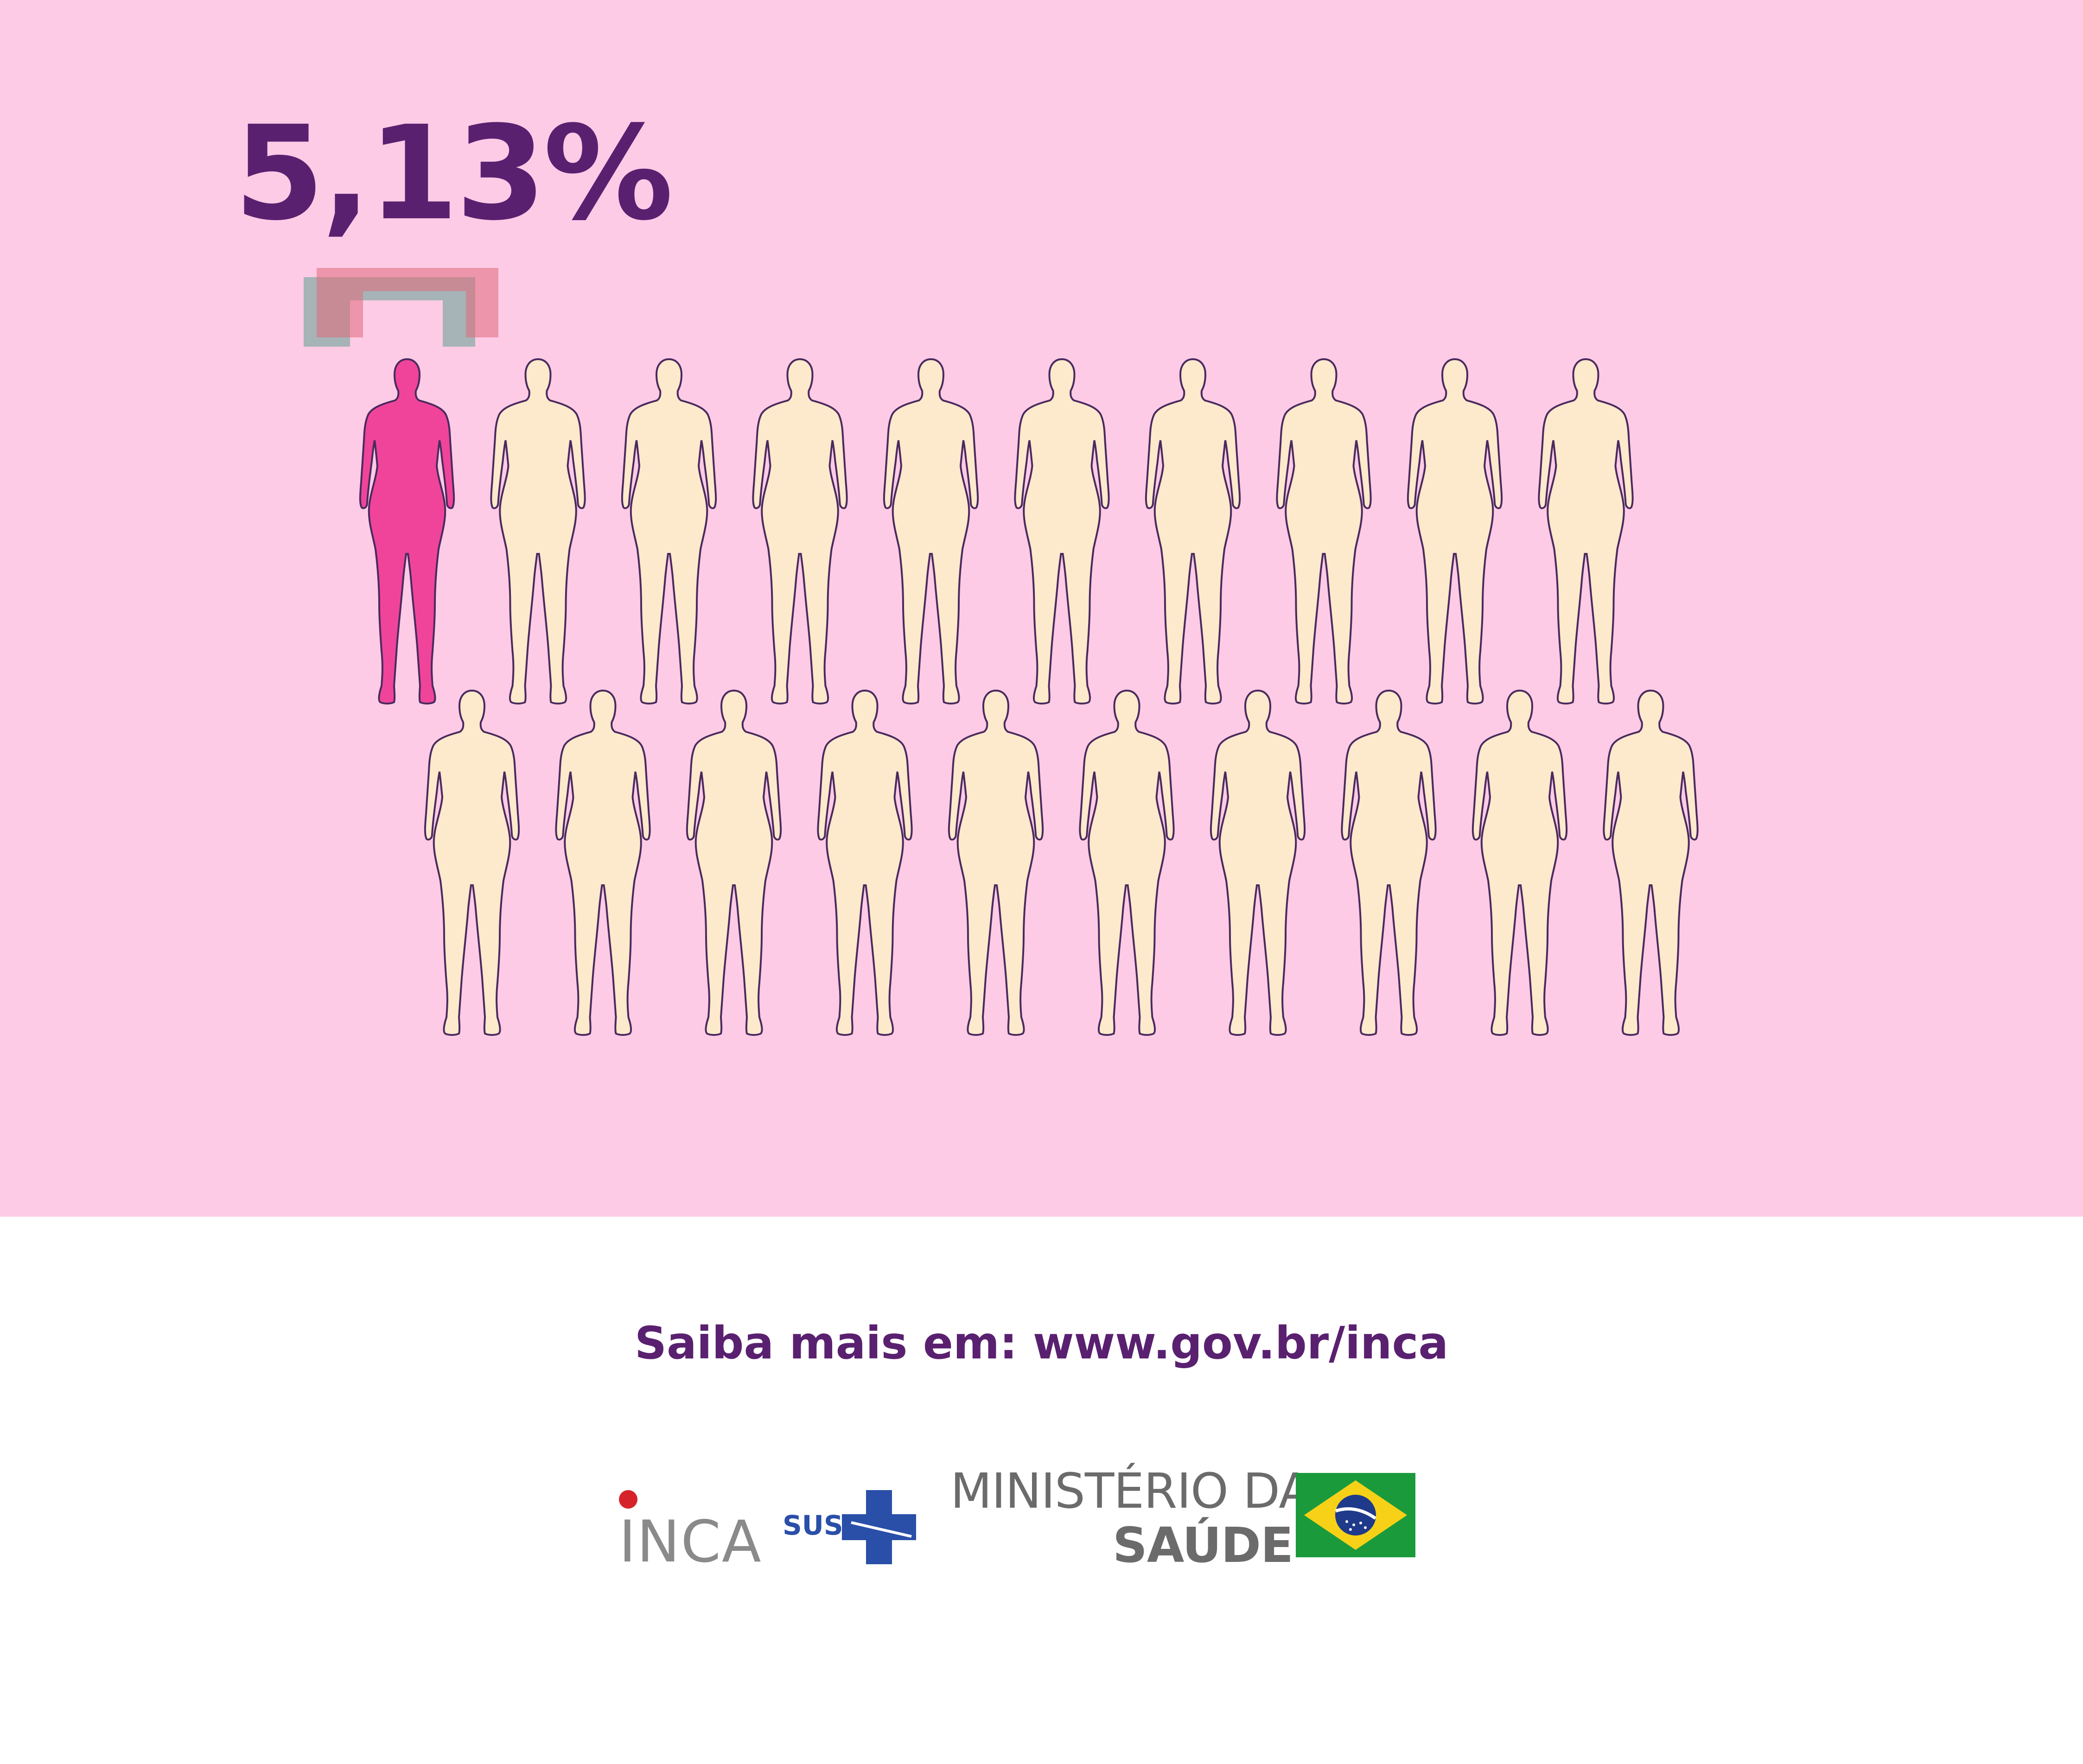 The height and width of the screenshot is (1764, 2083). What do you see at coordinates (1203, 1545) in the screenshot?
I see `ministry-name-line2: SAÚDE` at bounding box center [1203, 1545].